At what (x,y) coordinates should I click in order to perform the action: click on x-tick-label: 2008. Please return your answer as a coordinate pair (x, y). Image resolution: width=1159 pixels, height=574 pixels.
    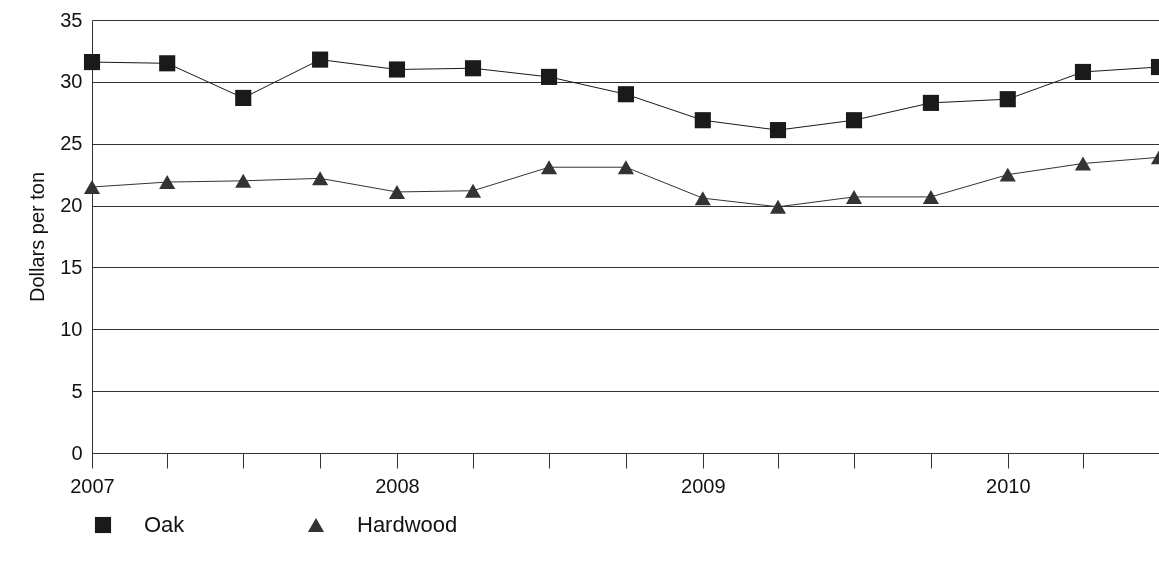
    Looking at the image, I should click on (397, 485).